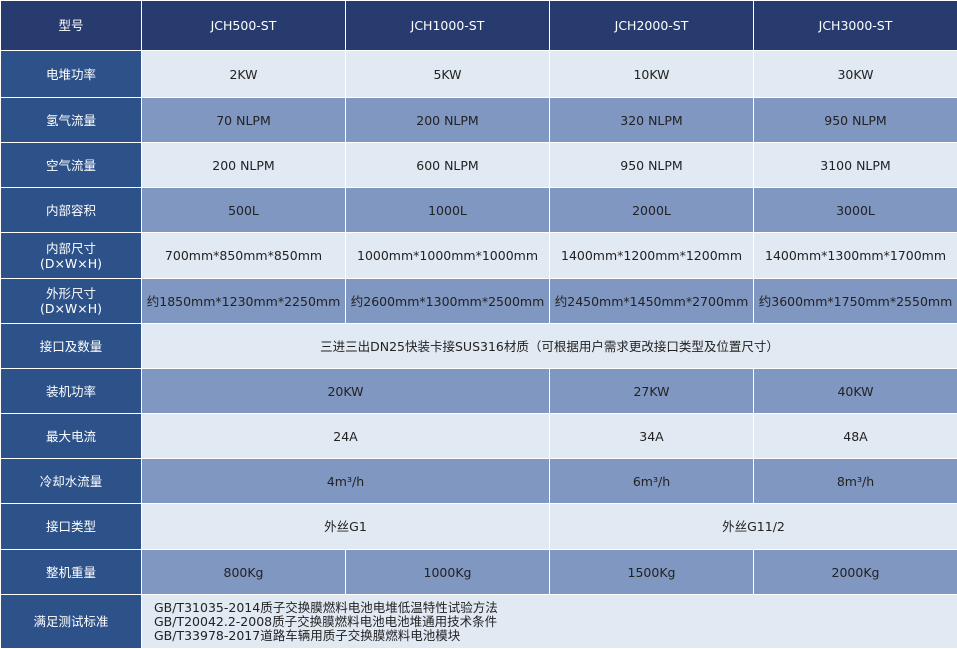 This screenshot has width=957, height=649. Describe the element at coordinates (244, 74) in the screenshot. I see `cell: 2KW` at that location.